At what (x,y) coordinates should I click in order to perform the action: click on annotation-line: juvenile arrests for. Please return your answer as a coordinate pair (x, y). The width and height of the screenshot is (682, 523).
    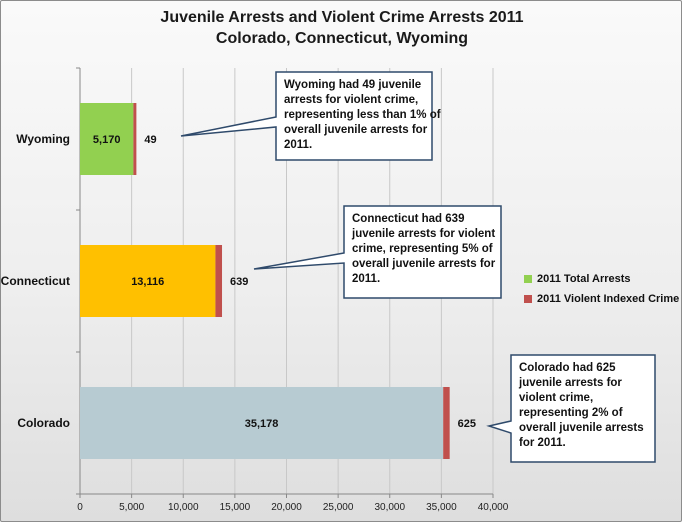
    Looking at the image, I should click on (570, 383).